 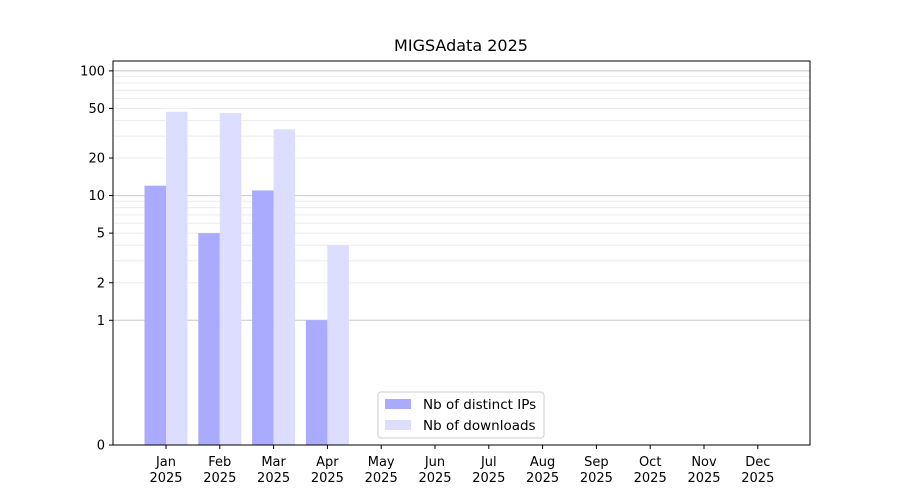 I want to click on chart-title: MIGSAdata 2025, so click(x=461, y=45).